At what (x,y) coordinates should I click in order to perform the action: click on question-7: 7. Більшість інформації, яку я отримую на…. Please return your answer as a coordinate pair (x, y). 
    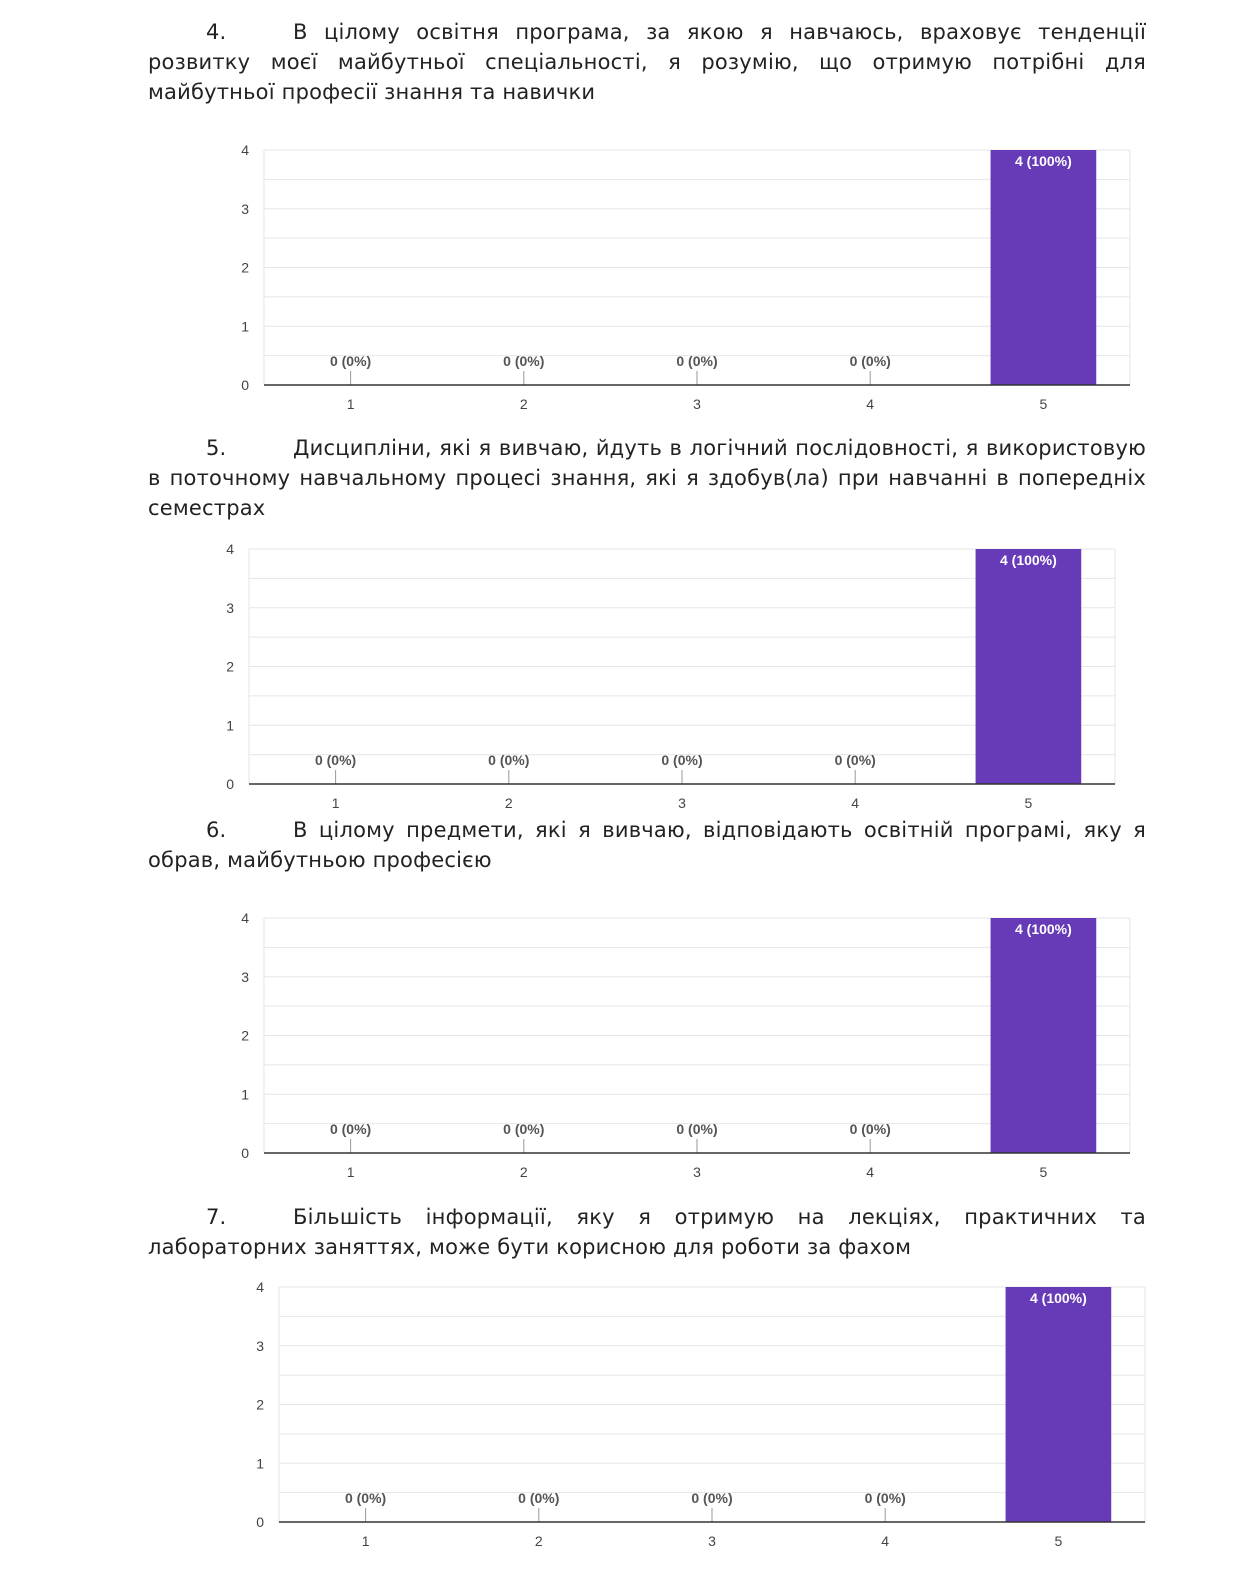
    Looking at the image, I should click on (647, 1232).